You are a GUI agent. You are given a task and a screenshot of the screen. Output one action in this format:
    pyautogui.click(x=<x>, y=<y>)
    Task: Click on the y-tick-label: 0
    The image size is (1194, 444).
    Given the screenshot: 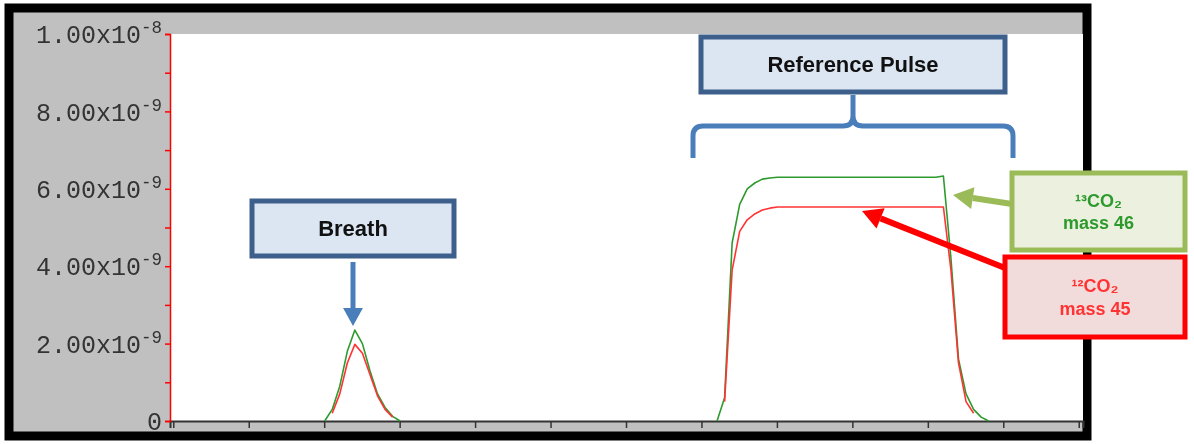 What is the action you would take?
    pyautogui.click(x=154, y=424)
    